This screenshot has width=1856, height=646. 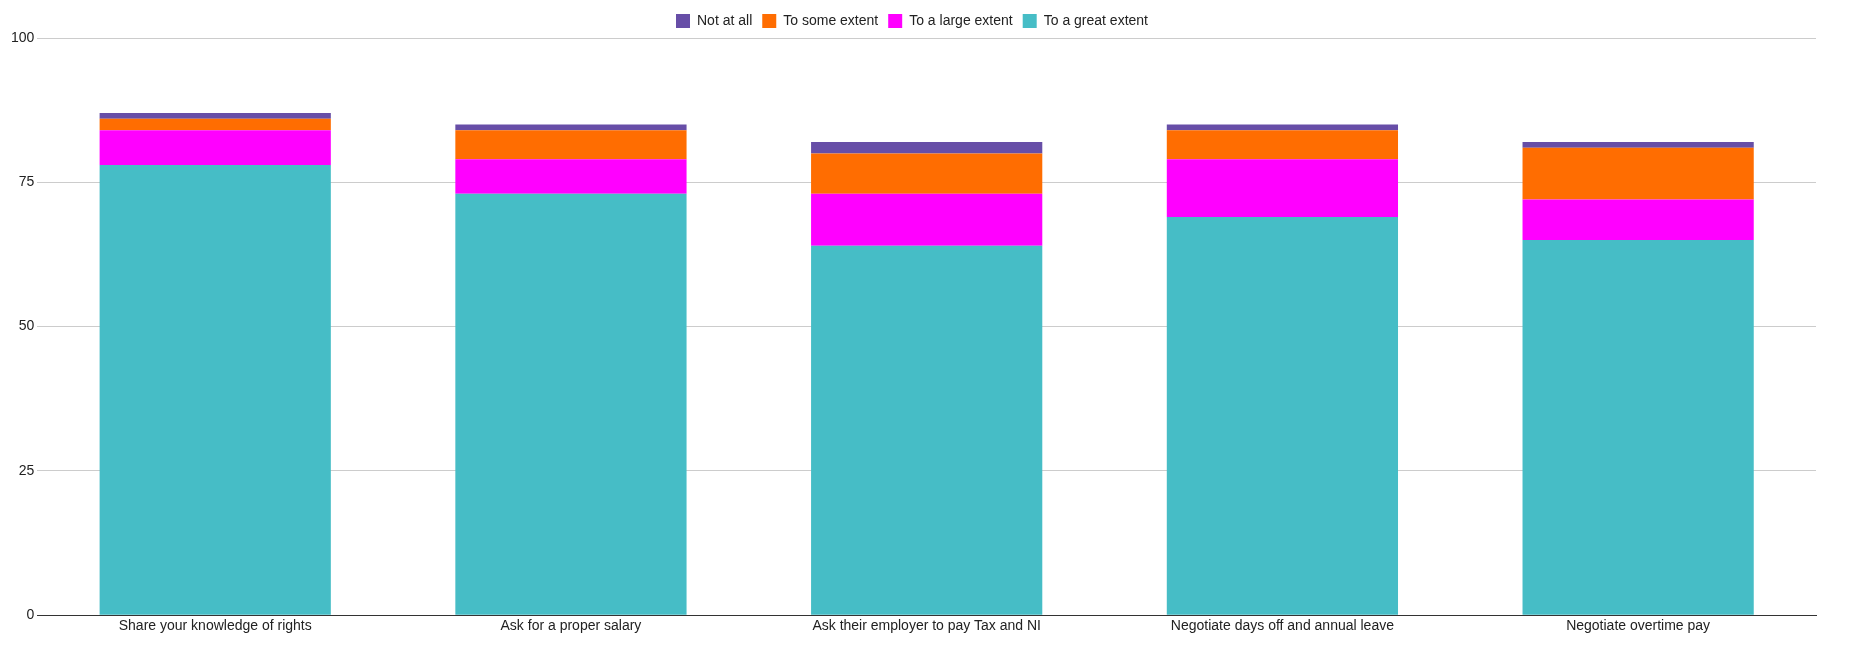 I want to click on y-tick-label: 0, so click(x=30, y=614).